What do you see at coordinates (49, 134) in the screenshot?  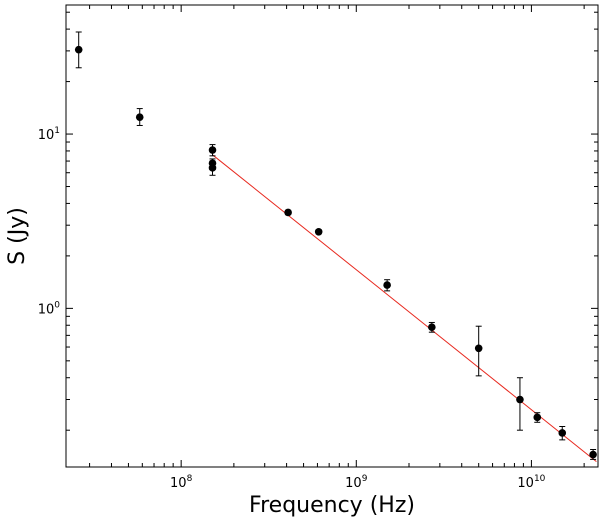 I see `y-tick-label: 10¹` at bounding box center [49, 134].